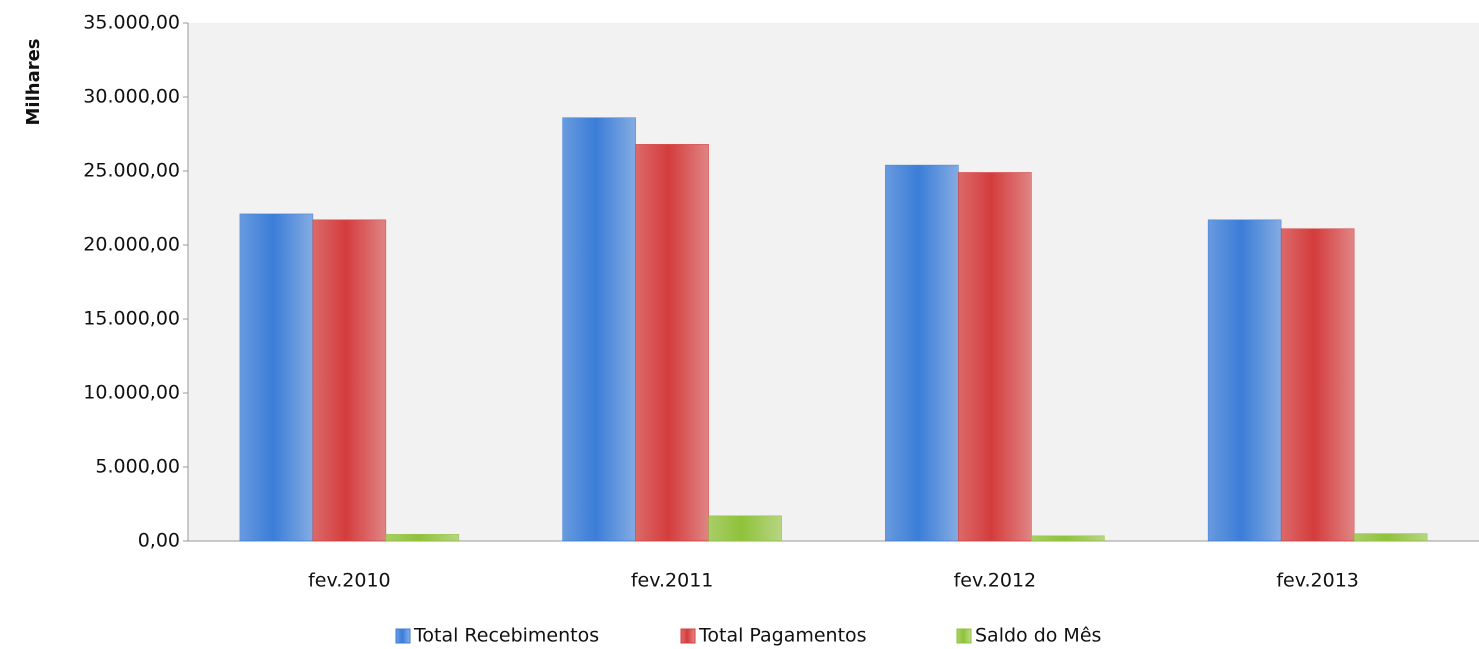  What do you see at coordinates (672, 581) in the screenshot?
I see `x-tick-label: fev.2011` at bounding box center [672, 581].